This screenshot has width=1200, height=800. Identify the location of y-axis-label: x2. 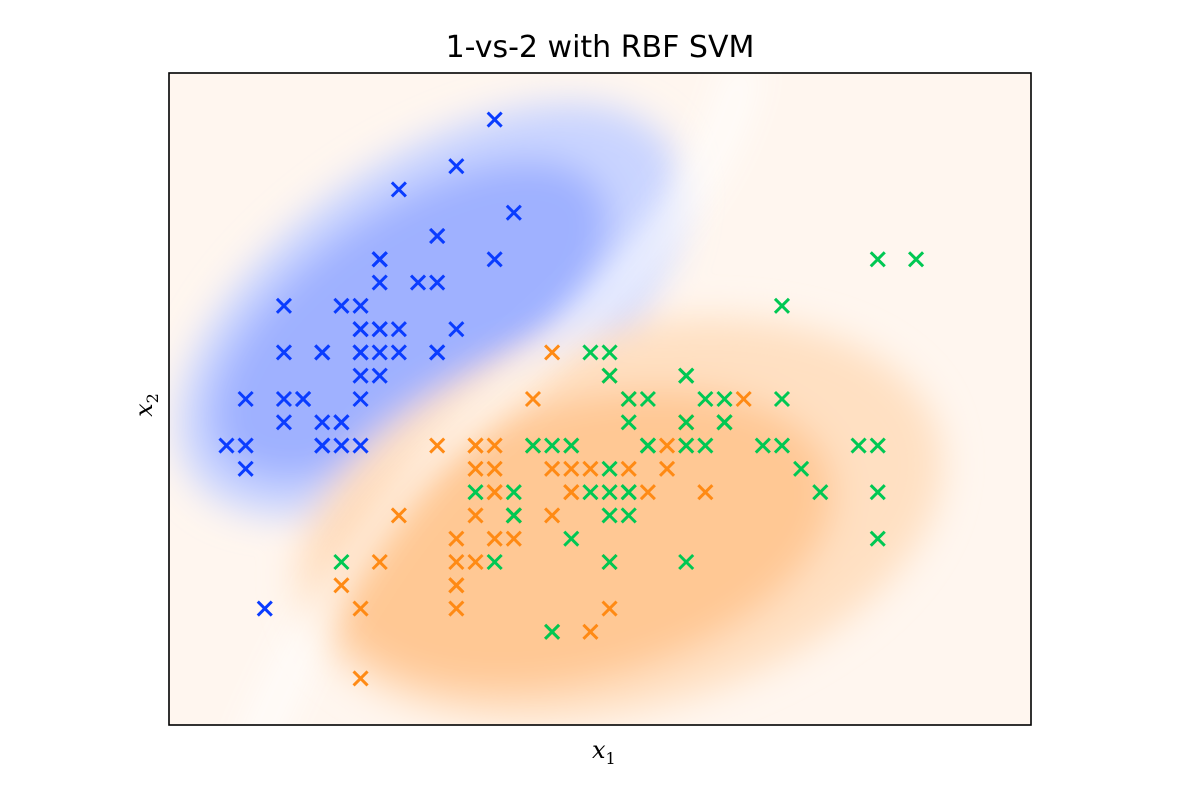
(146, 405).